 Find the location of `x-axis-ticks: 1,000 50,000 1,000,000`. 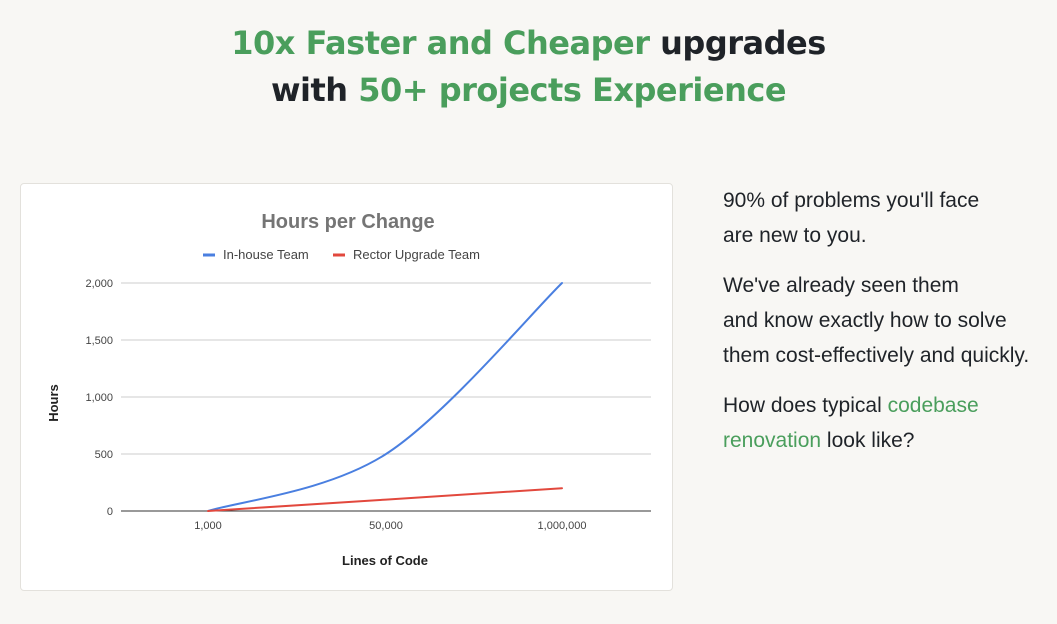

x-axis-ticks: 1,000 50,000 1,000,000 is located at coordinates (390, 526).